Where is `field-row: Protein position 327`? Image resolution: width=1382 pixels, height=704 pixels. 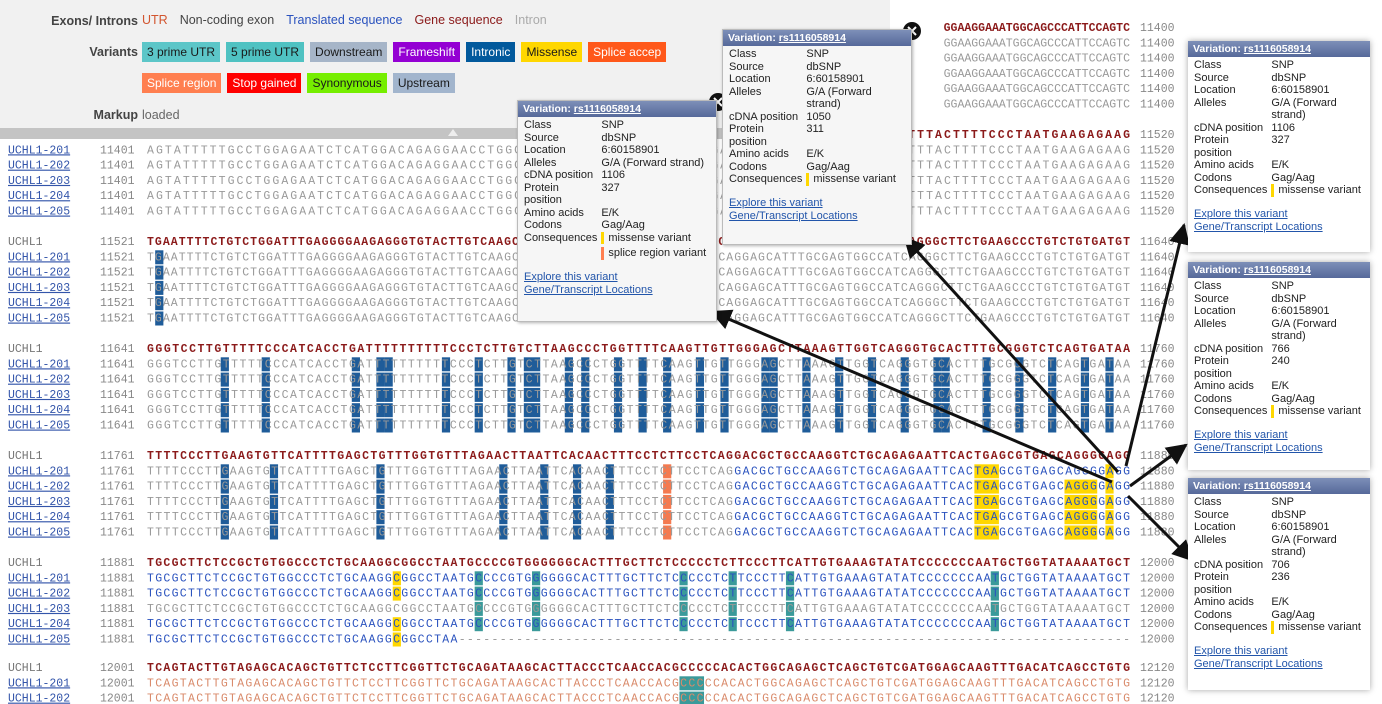
field-row: Protein position 327 is located at coordinates (1279, 146).